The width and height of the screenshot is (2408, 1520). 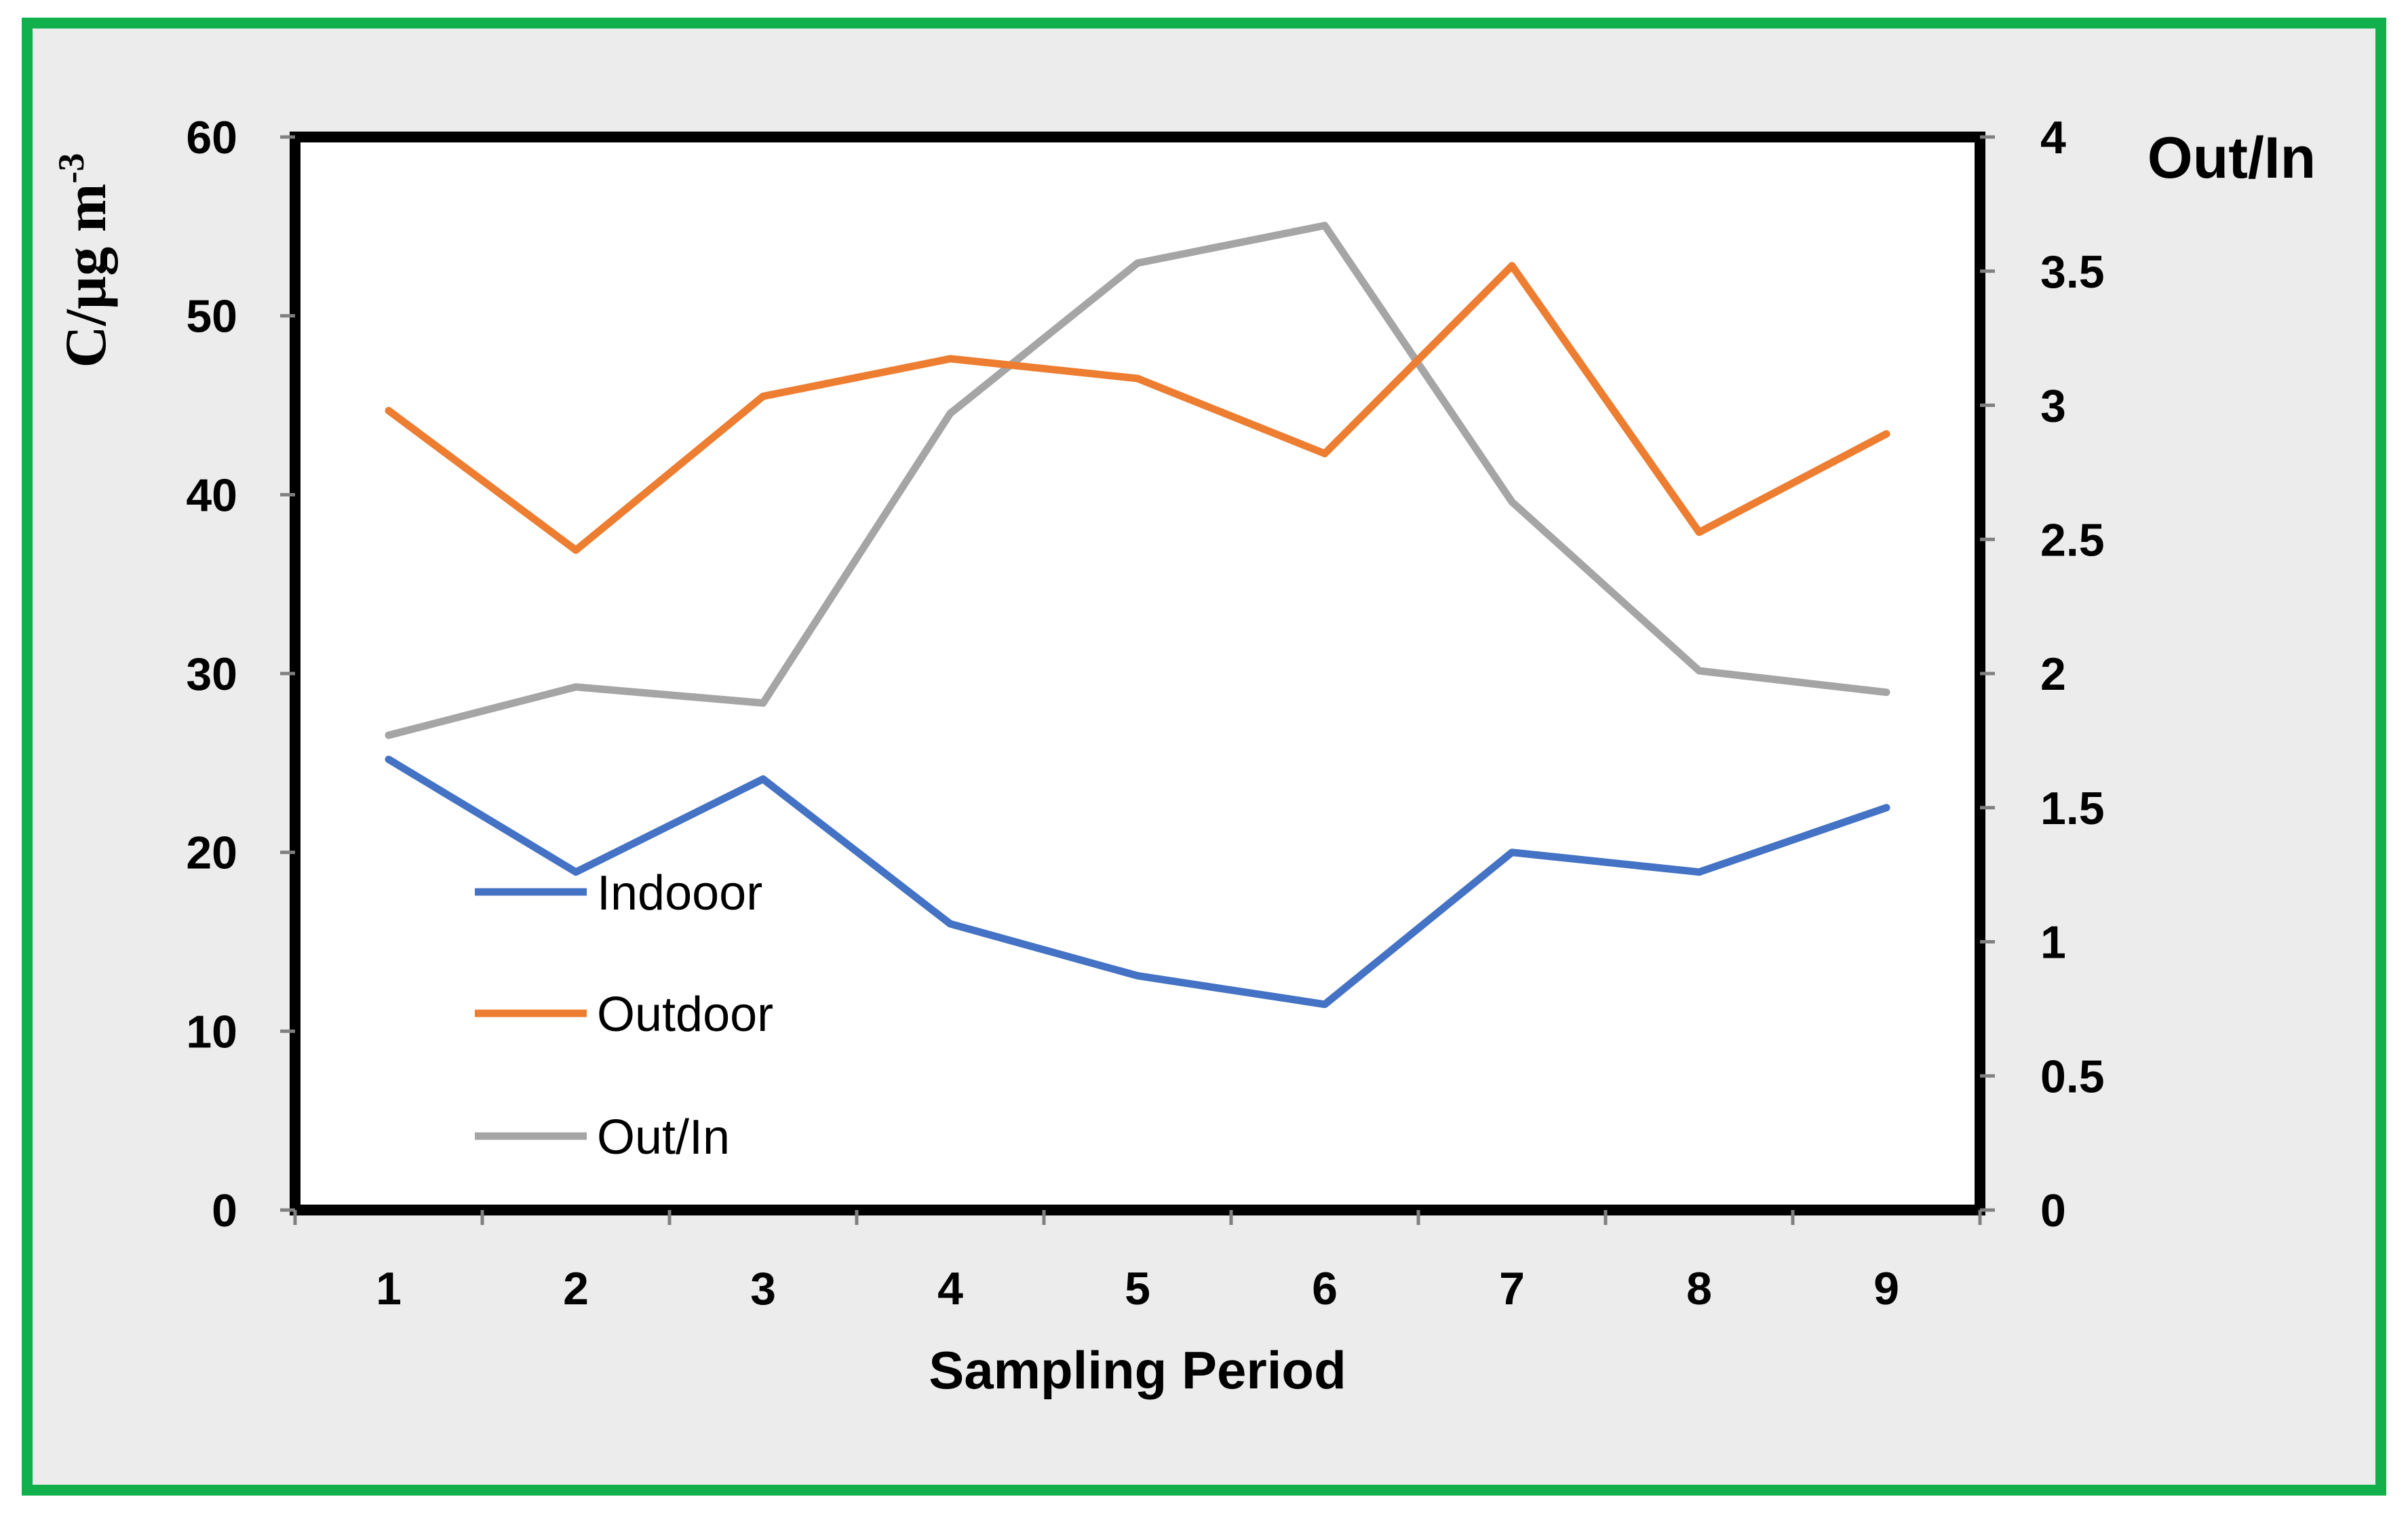 I want to click on right-y-tick-label: 1, so click(x=2053, y=943).